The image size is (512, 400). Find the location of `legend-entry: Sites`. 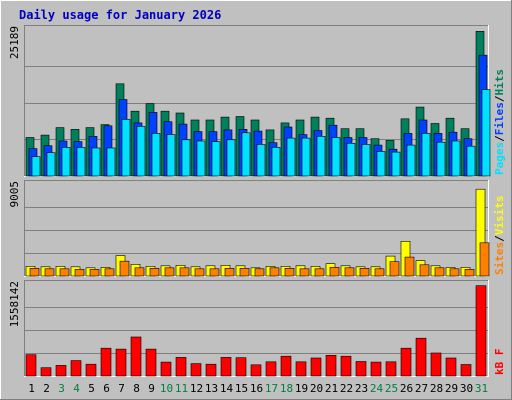

legend-entry: Sites is located at coordinates (499, 258).